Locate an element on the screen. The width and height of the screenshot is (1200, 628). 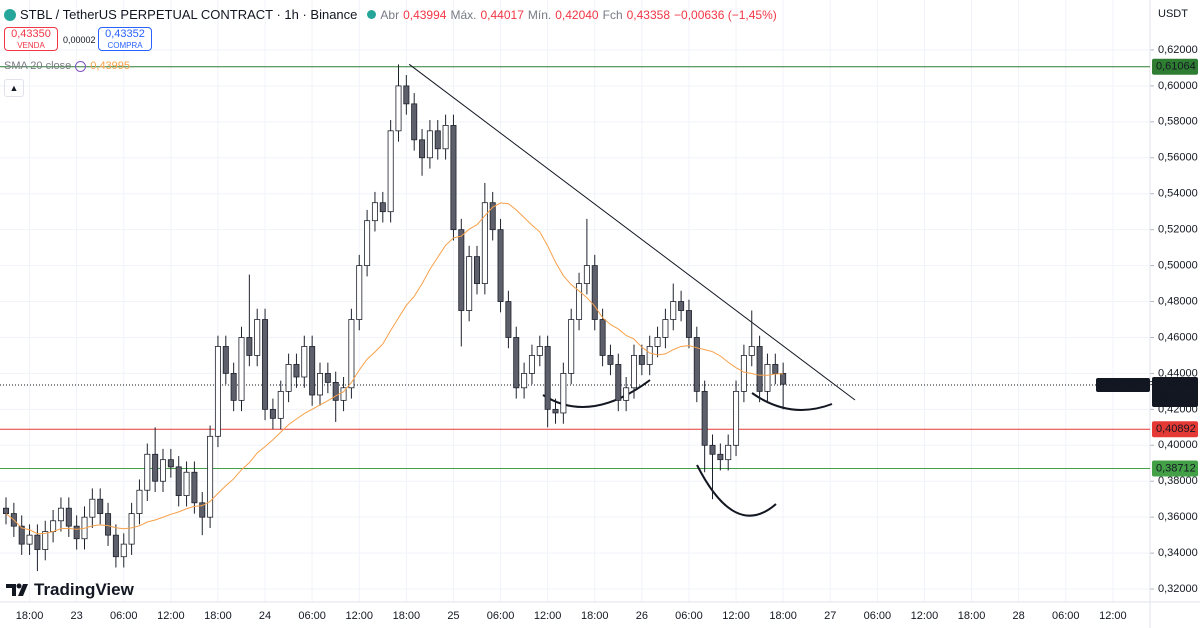
x-tick-label: 23 is located at coordinates (77, 616).